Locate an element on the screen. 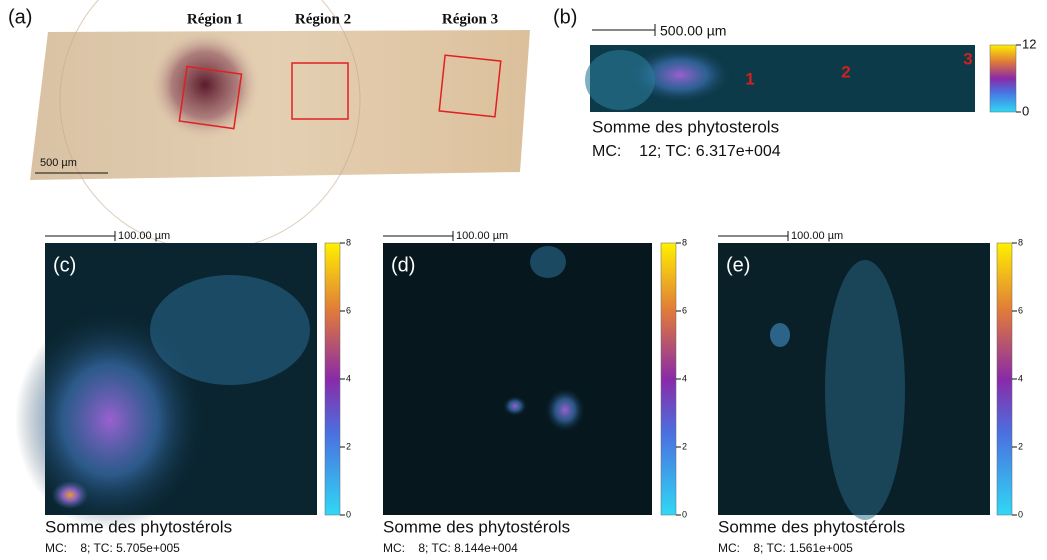 Image resolution: width=1047 pixels, height=560 pixels. region-boxes is located at coordinates (340, 92).